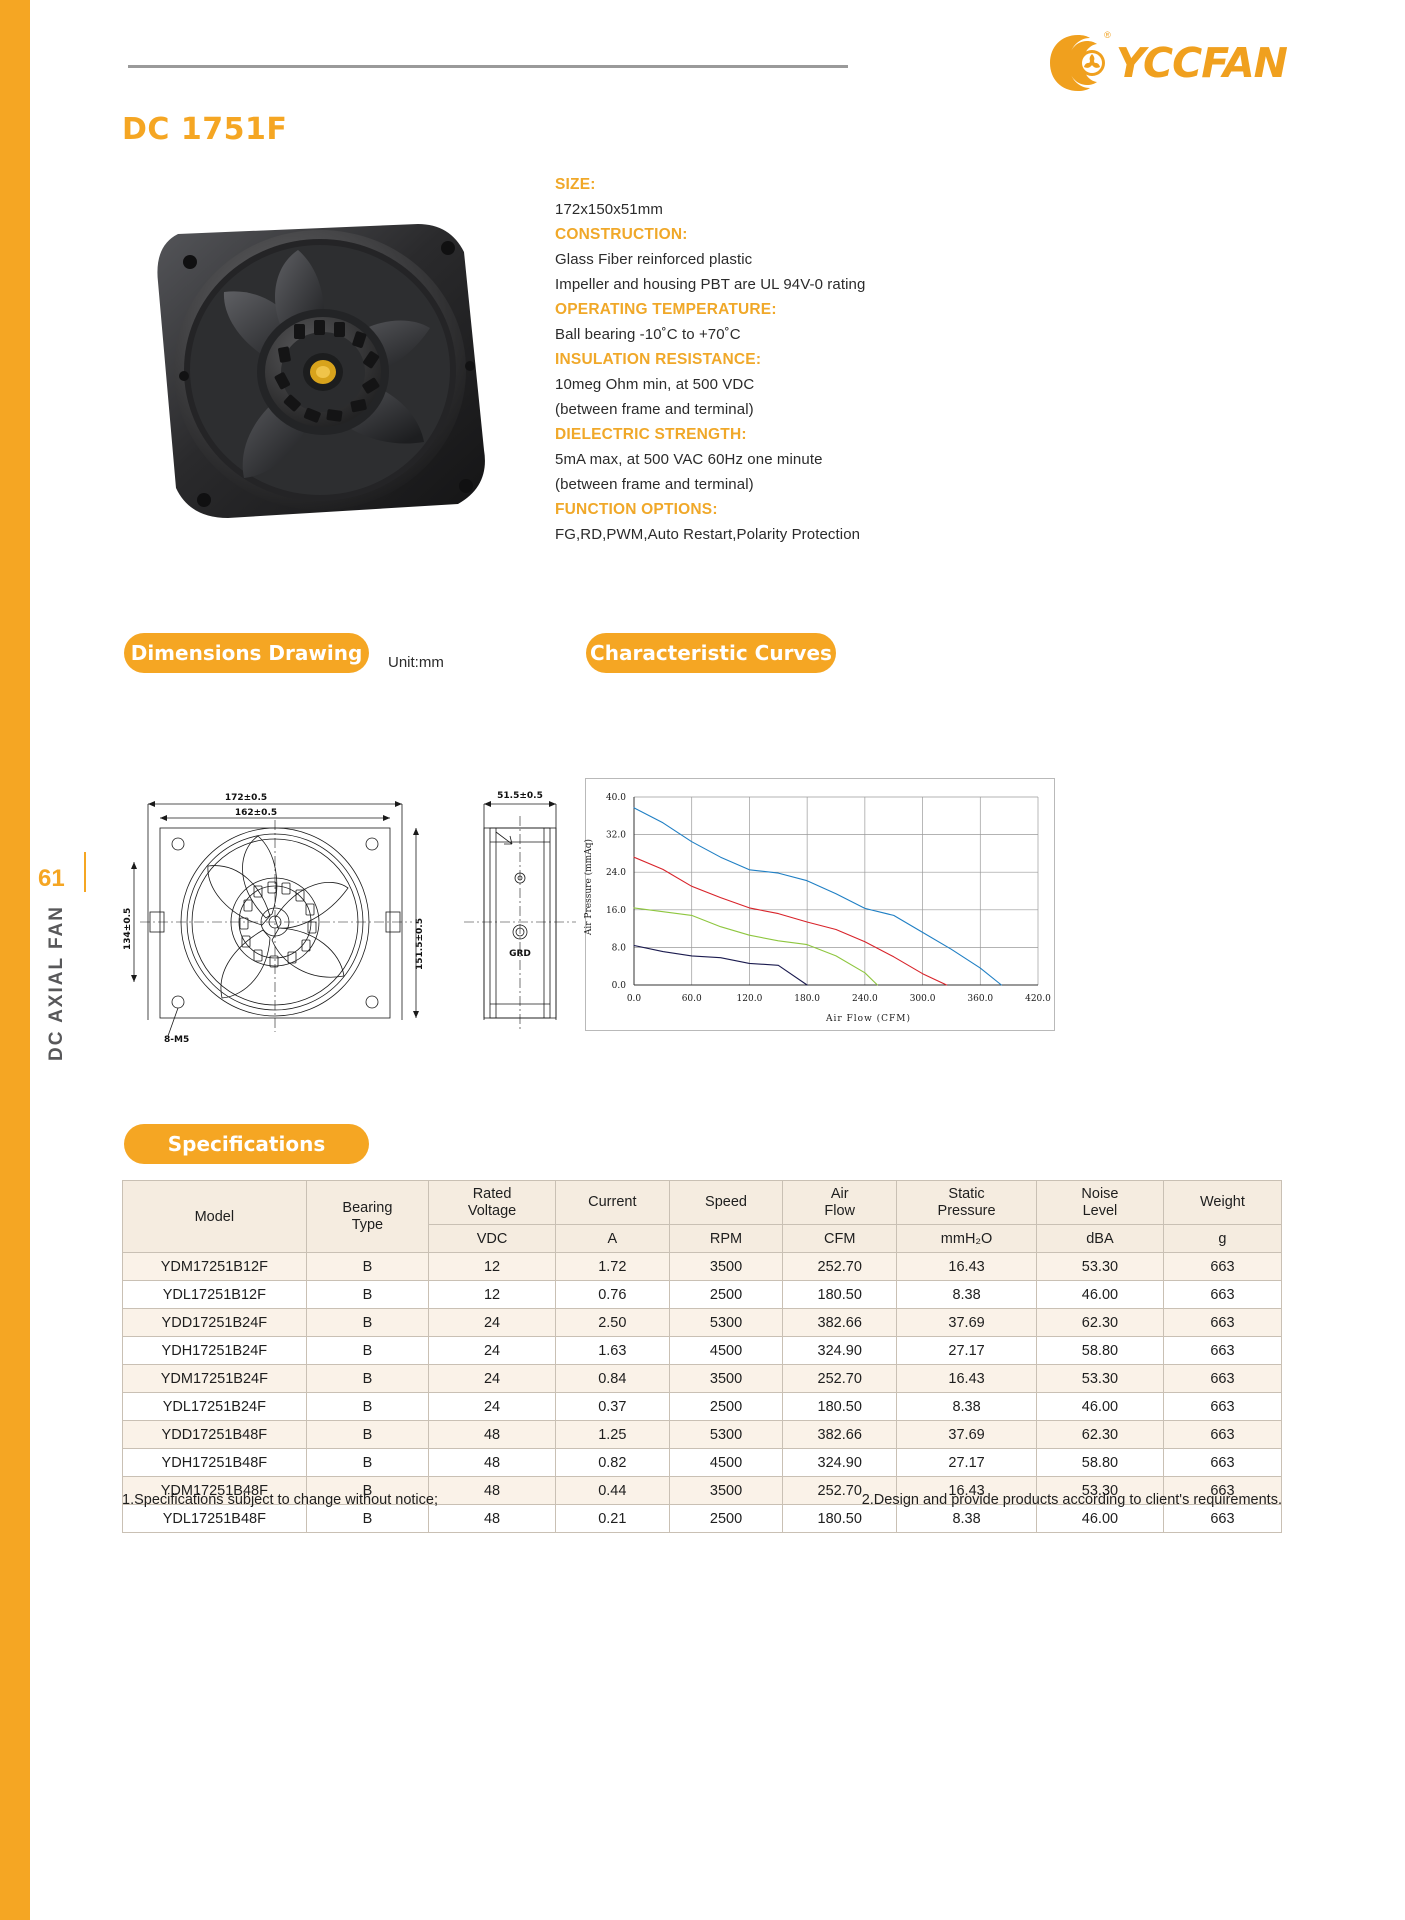 This screenshot has width=1405, height=1920. What do you see at coordinates (634, 999) in the screenshot?
I see `chart-x-tick: 0.0` at bounding box center [634, 999].